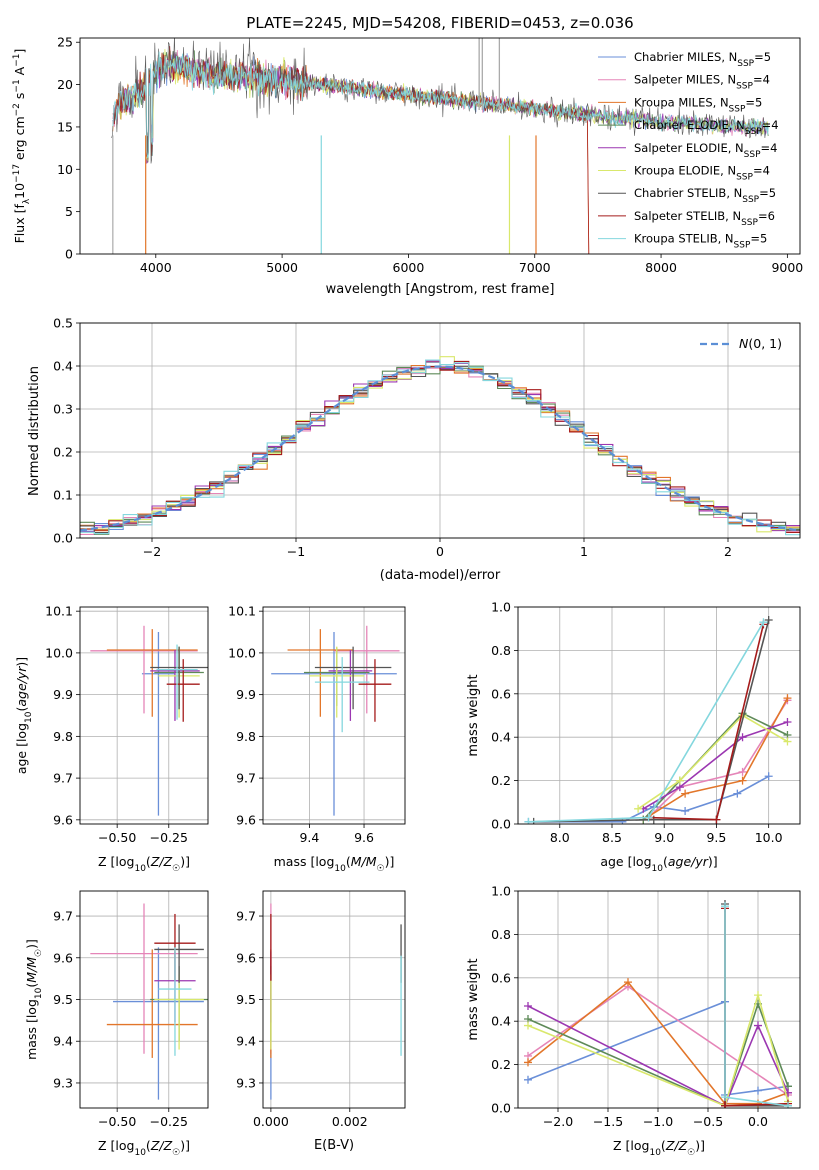 The height and width of the screenshot is (1170, 819). What do you see at coordinates (716, 837) in the screenshot?
I see `x-tick-label: 9.5` at bounding box center [716, 837].